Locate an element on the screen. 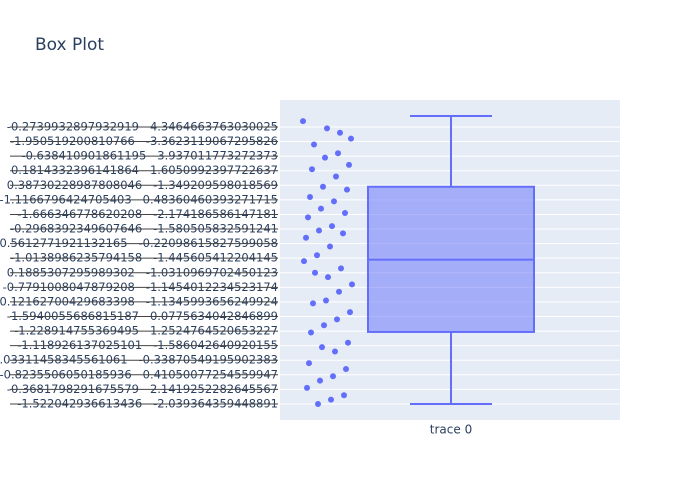 The height and width of the screenshot is (504, 700). x-tick-label: trace 0 is located at coordinates (451, 430).